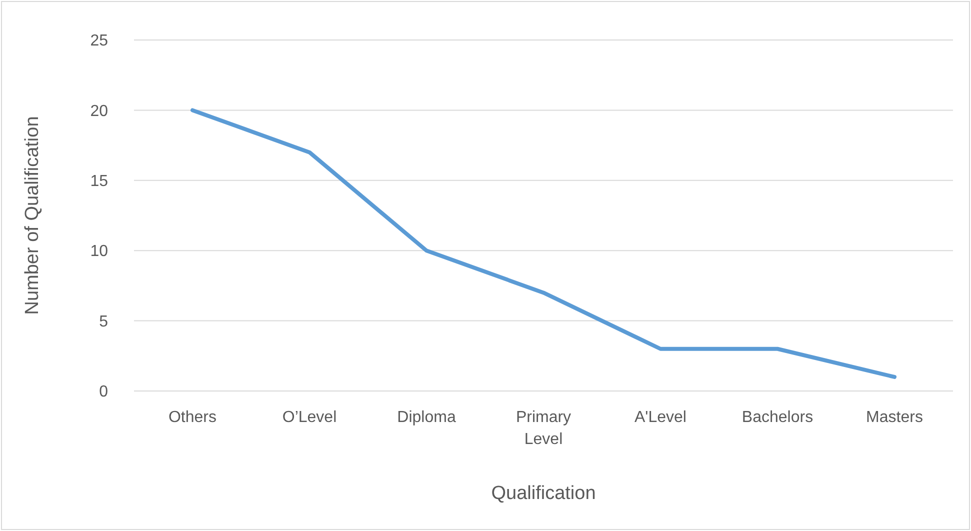  I want to click on y-tick-label: 20, so click(99, 111).